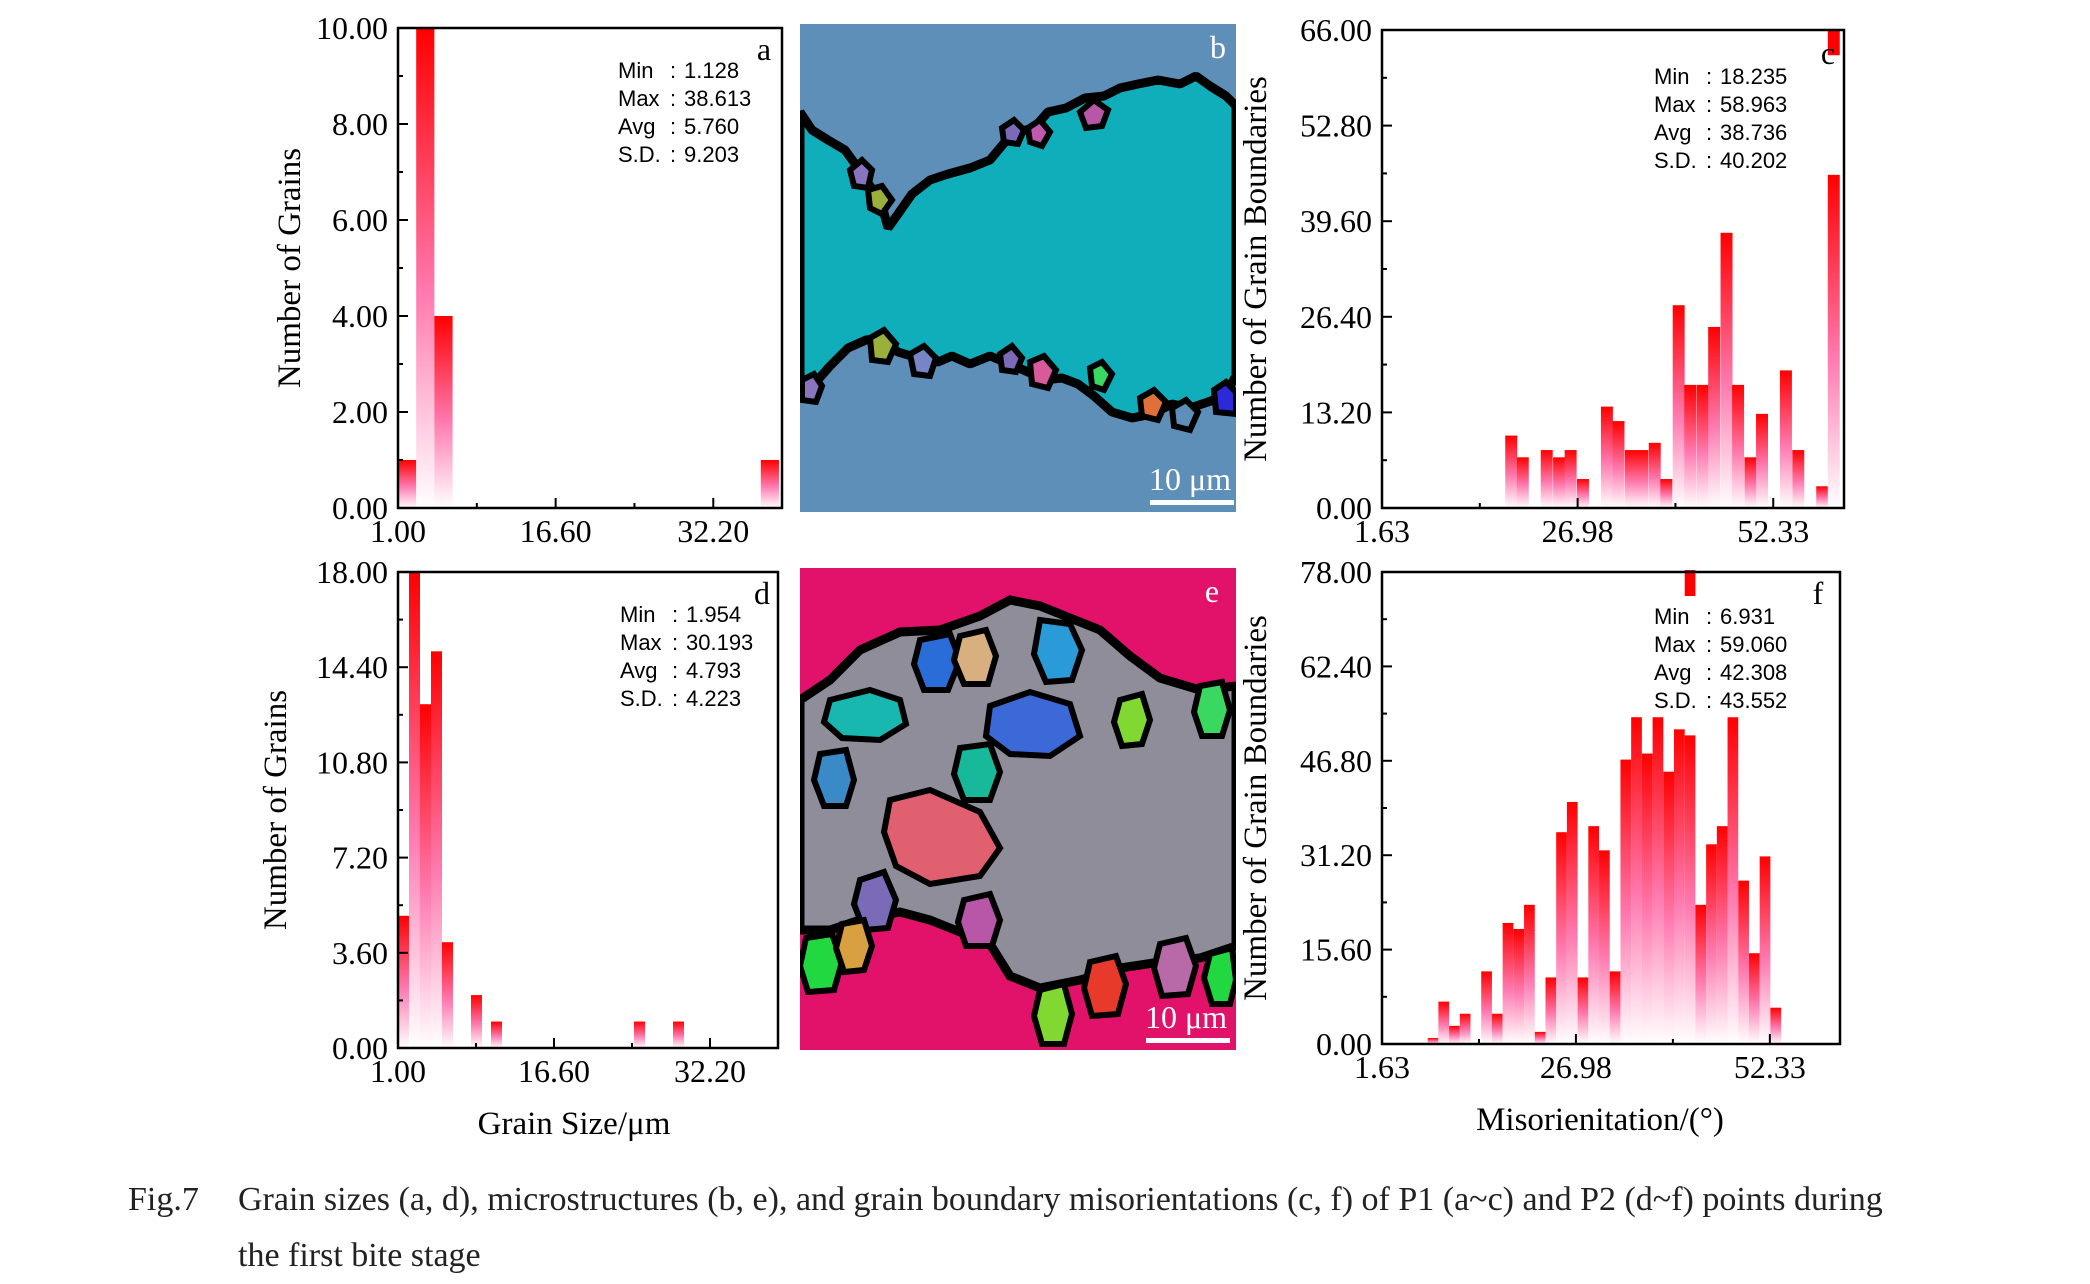  Describe the element at coordinates (1833, 42) in the screenshot. I see `histogram-bar-overflow` at that location.